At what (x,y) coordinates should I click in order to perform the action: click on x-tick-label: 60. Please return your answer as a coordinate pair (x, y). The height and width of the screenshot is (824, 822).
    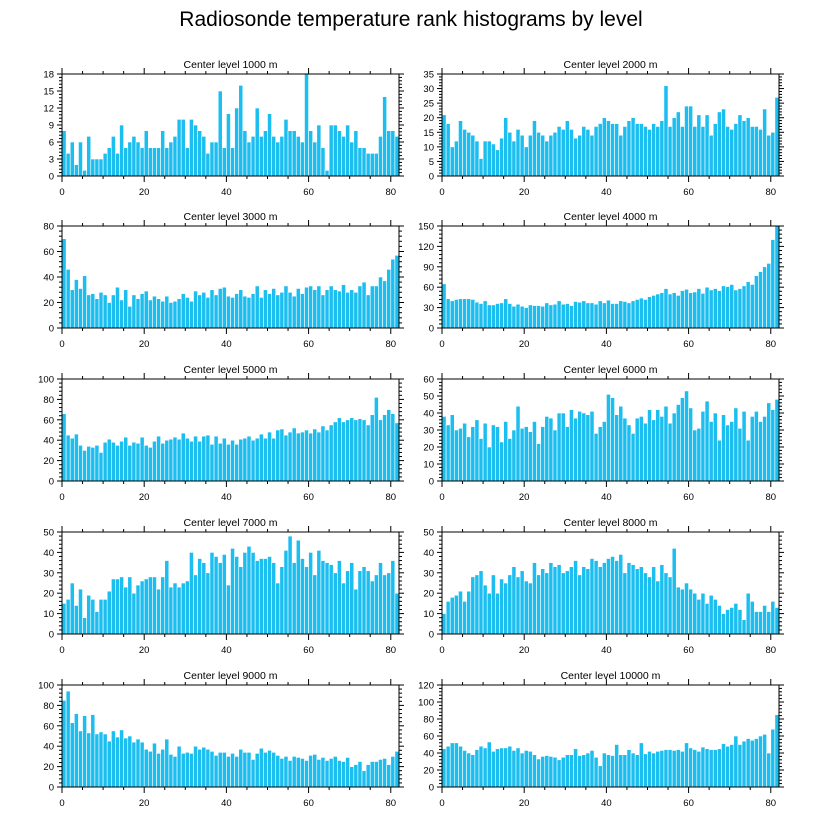
    Looking at the image, I should click on (308, 650).